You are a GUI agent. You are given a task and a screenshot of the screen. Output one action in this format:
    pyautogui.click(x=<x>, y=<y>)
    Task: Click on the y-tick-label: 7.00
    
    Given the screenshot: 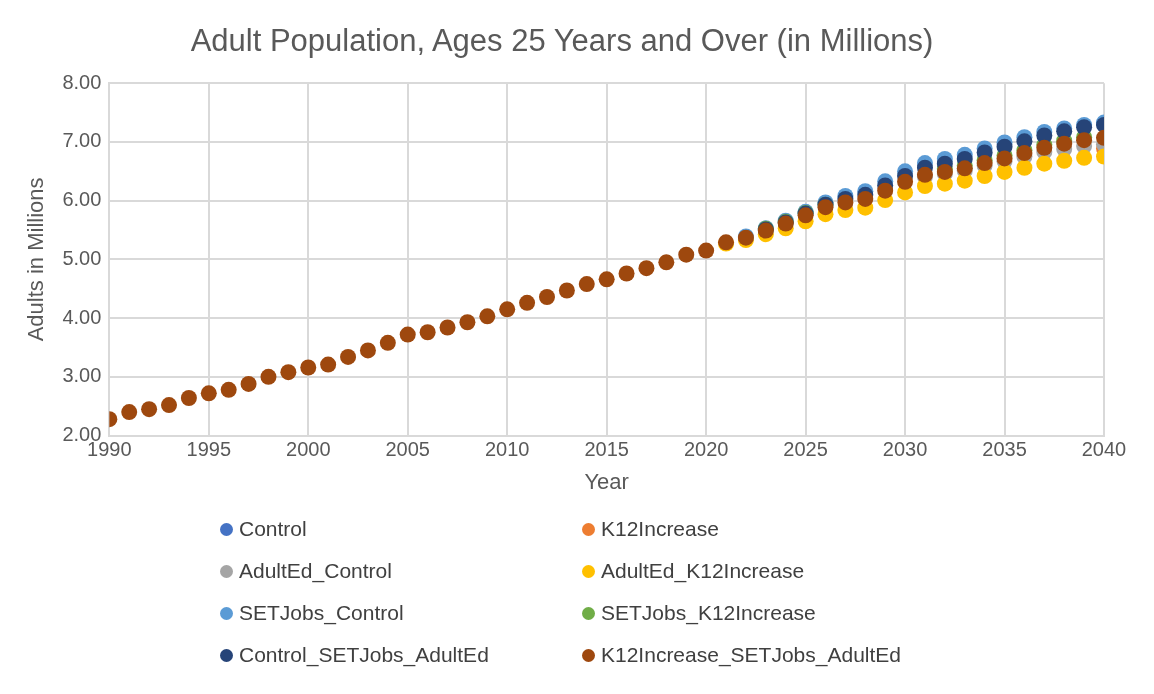 What is the action you would take?
    pyautogui.click(x=82, y=140)
    